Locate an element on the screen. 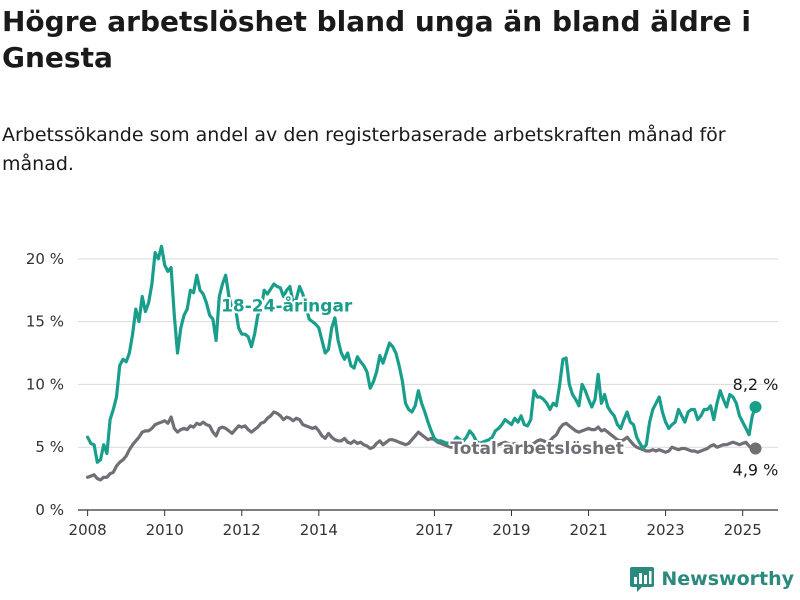  y-tick-label: 10 % is located at coordinates (45, 384).